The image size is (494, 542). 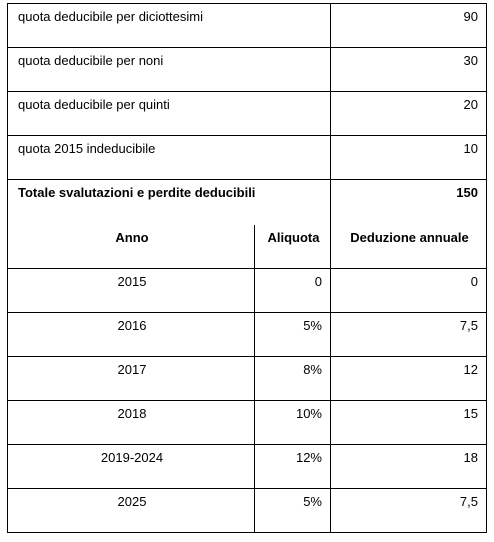 I want to click on data-row: 2015 0 0, so click(x=247, y=290).